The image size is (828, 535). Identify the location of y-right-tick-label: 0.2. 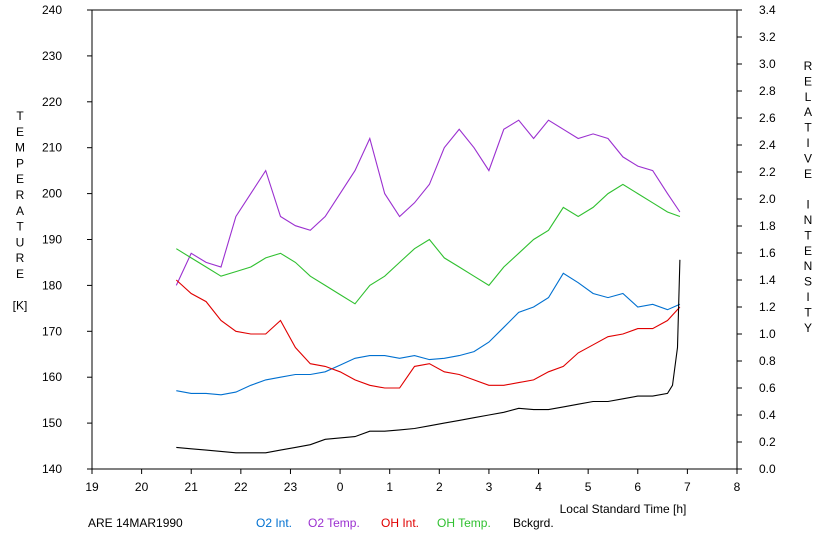
(767, 442).